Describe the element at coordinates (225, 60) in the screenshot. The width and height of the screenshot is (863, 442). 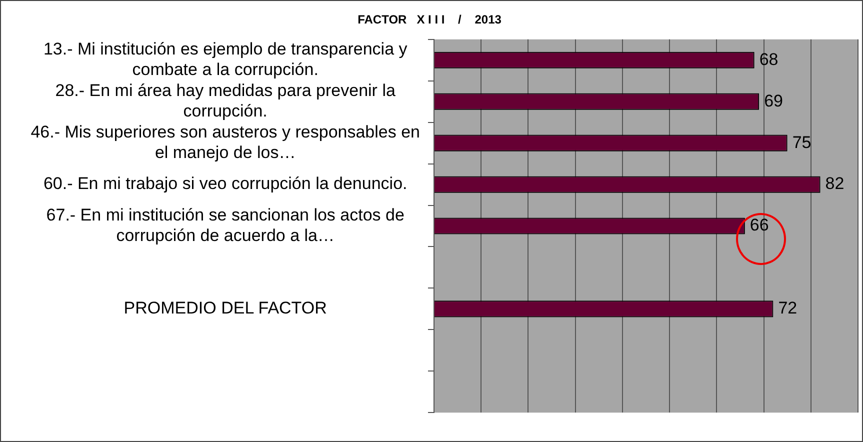
I see `y-tick-label: 13.- Mi institución es ejemplo de transparencia y combate a la corrupción.` at that location.